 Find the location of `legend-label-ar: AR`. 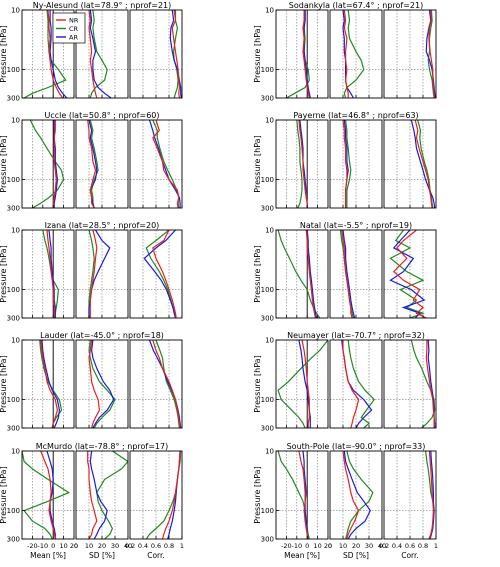

legend-label-ar: AR is located at coordinates (73, 38).